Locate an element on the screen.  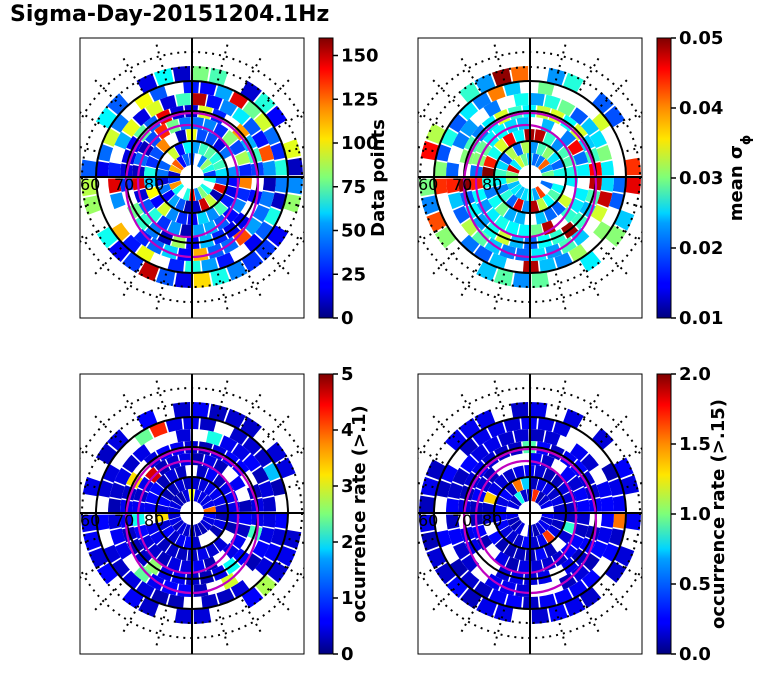
colorbar-tick-label: 1.5 is located at coordinates (695, 444).